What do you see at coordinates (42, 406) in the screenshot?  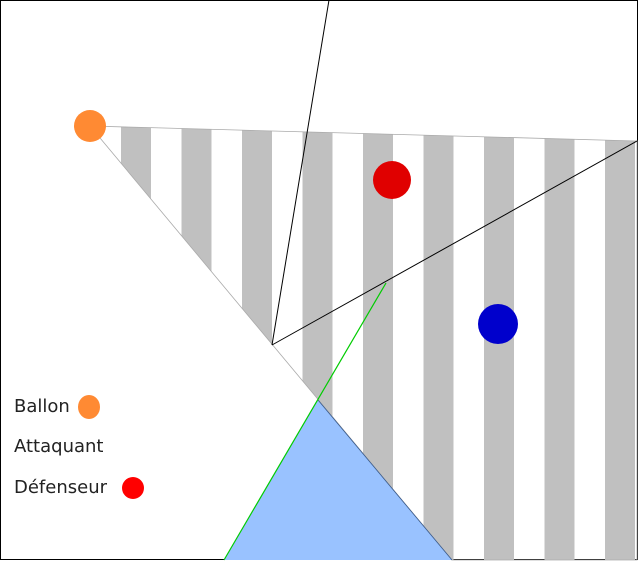 I see `legend-label-ballon: Ballon` at bounding box center [42, 406].